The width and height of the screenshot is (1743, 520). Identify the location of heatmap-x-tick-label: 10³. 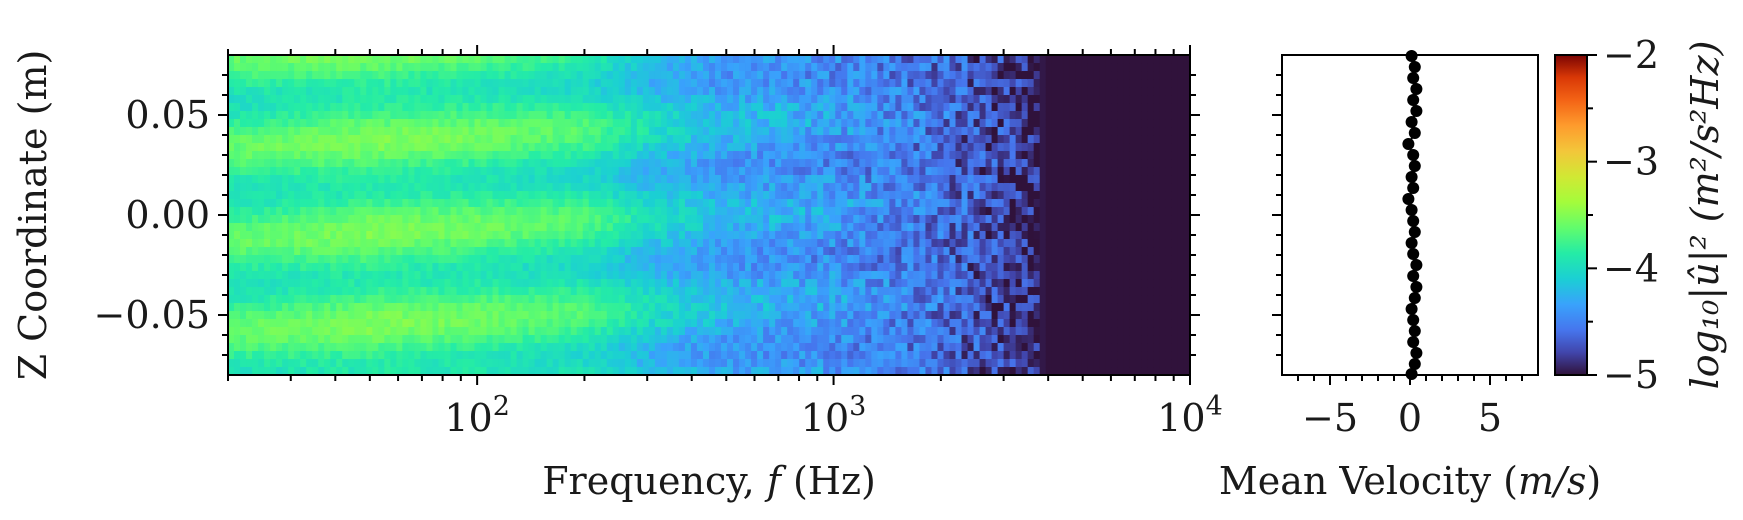
(834, 415).